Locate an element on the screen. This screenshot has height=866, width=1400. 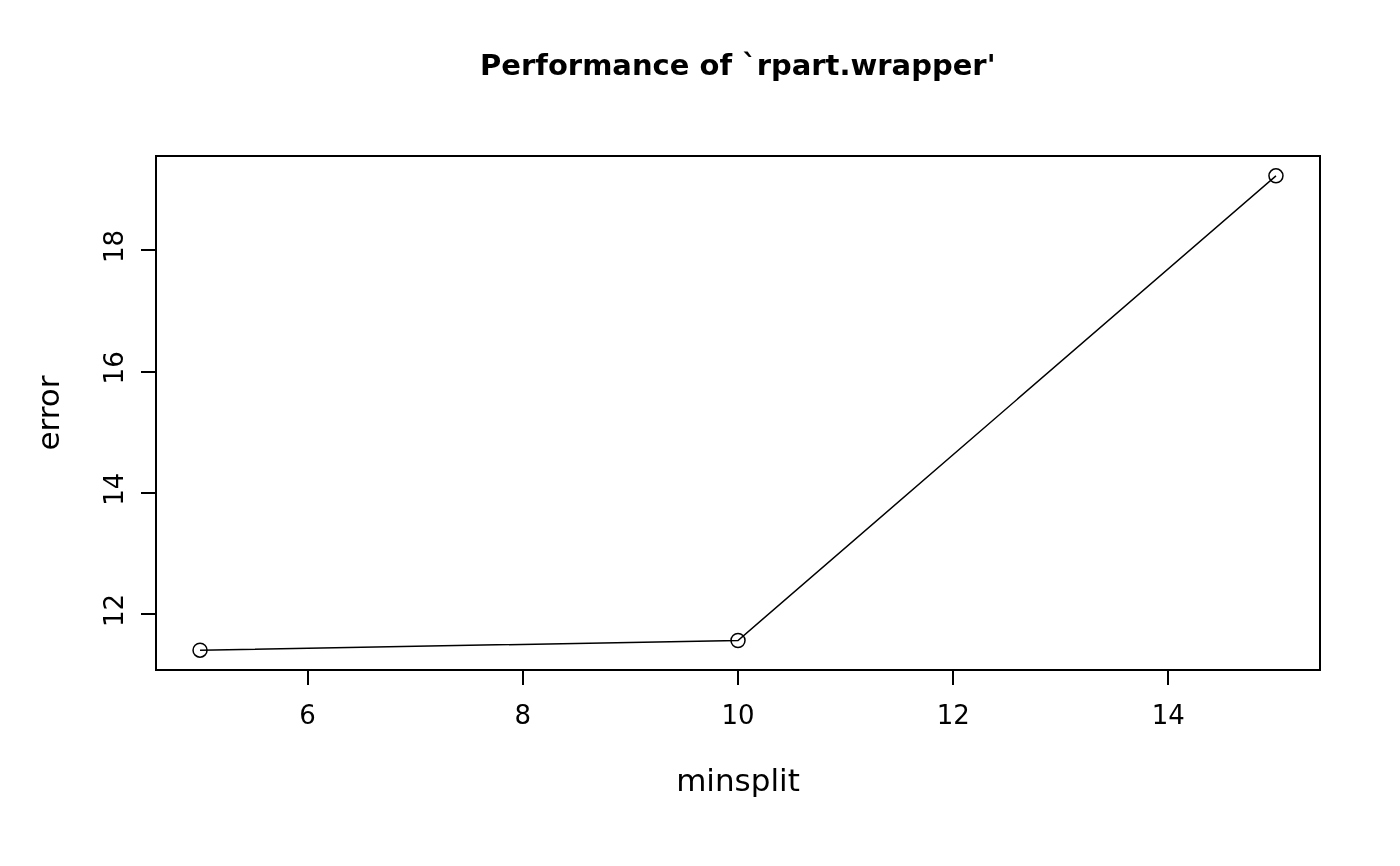
x-tick-label: 14 is located at coordinates (1168, 714).